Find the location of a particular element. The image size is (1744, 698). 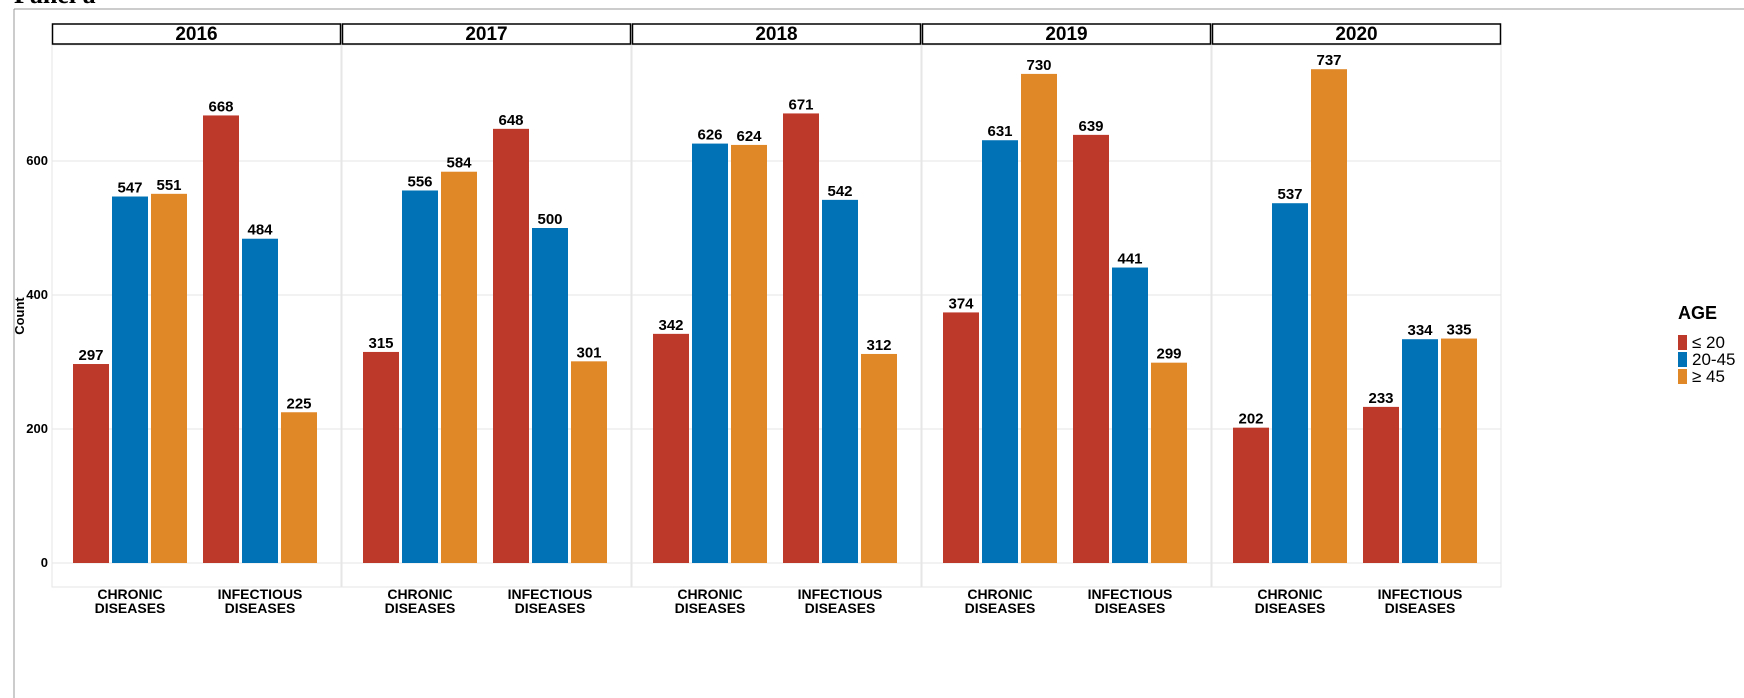

bar-value-label: 624 is located at coordinates (749, 136).